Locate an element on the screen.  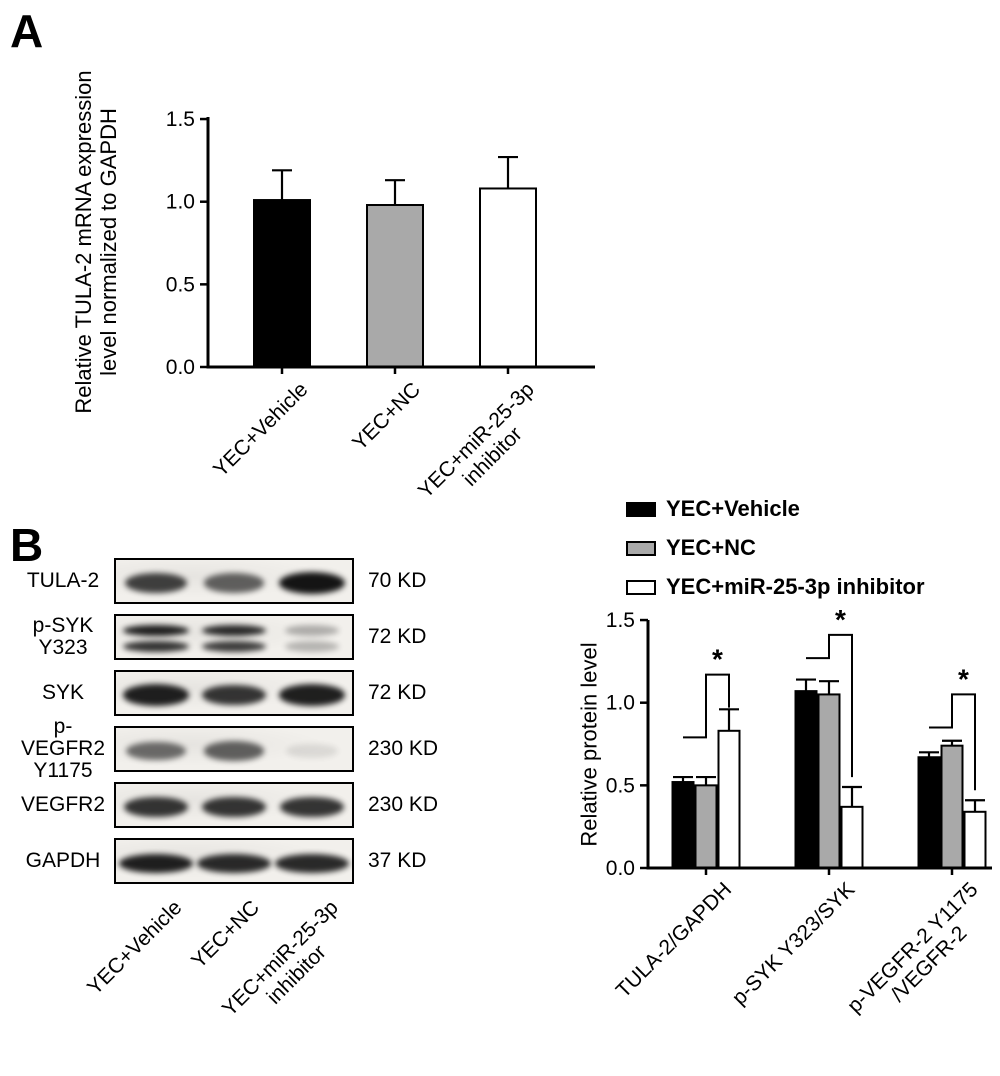
blot-protein-label: VEGFR2 is located at coordinates (63, 804).